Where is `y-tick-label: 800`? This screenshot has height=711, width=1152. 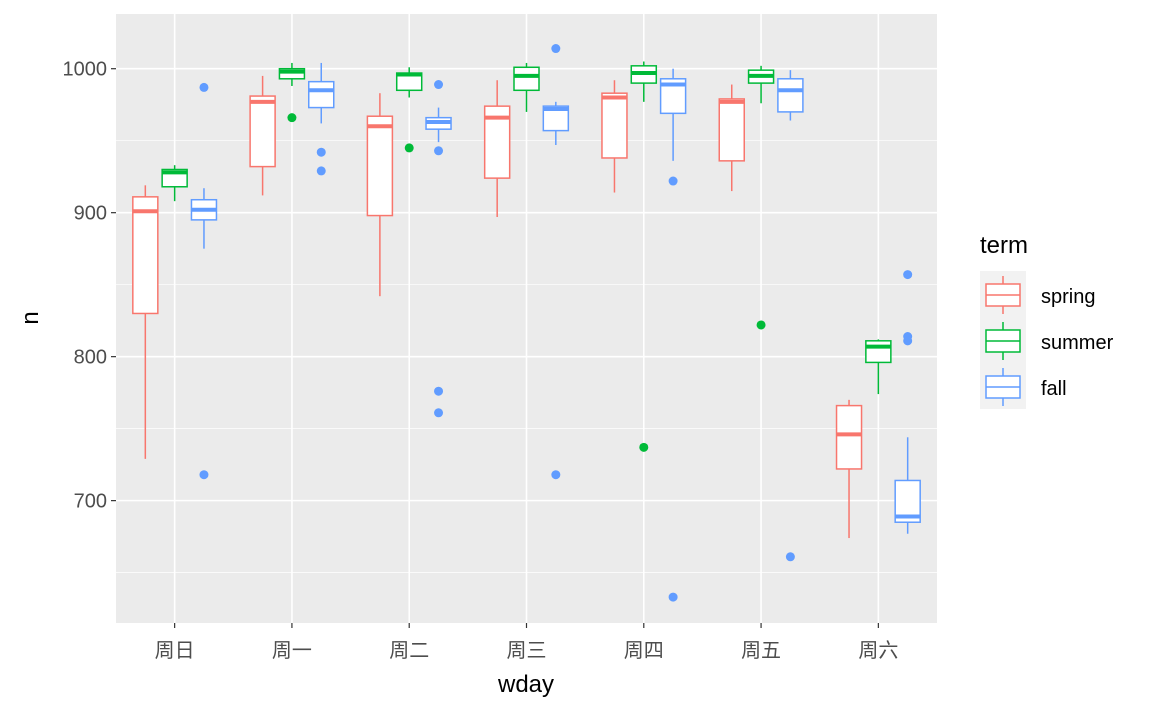
y-tick-label: 800 is located at coordinates (90, 358).